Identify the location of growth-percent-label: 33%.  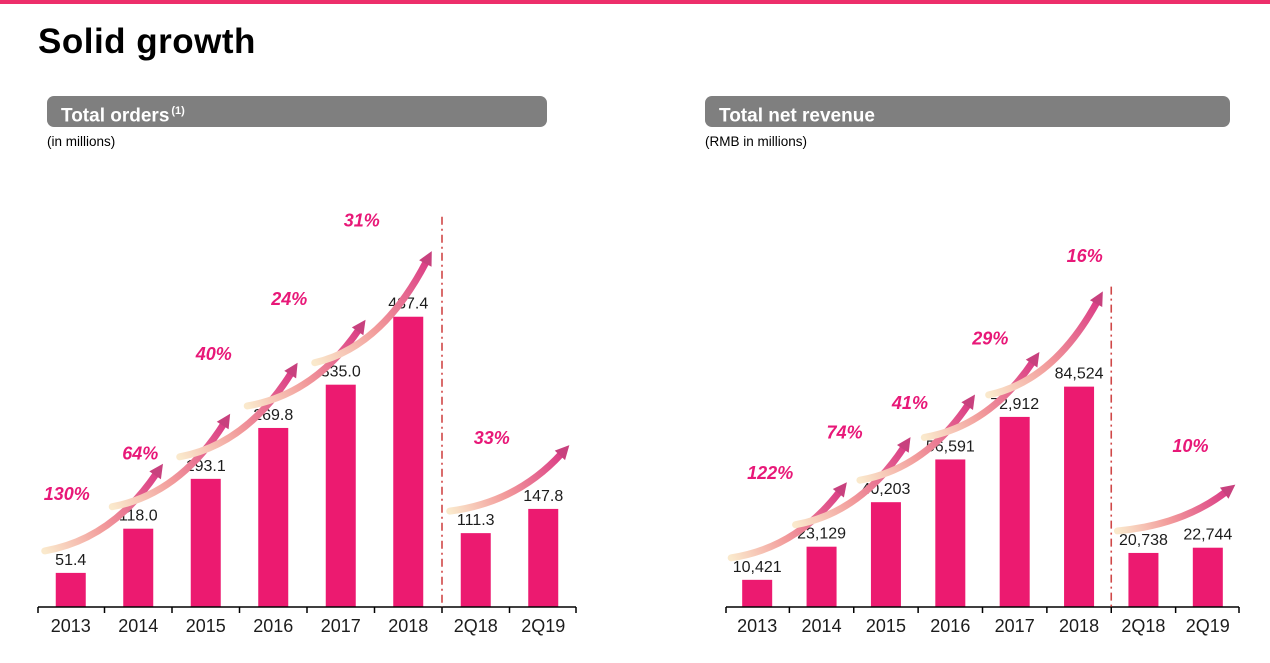
(492, 438).